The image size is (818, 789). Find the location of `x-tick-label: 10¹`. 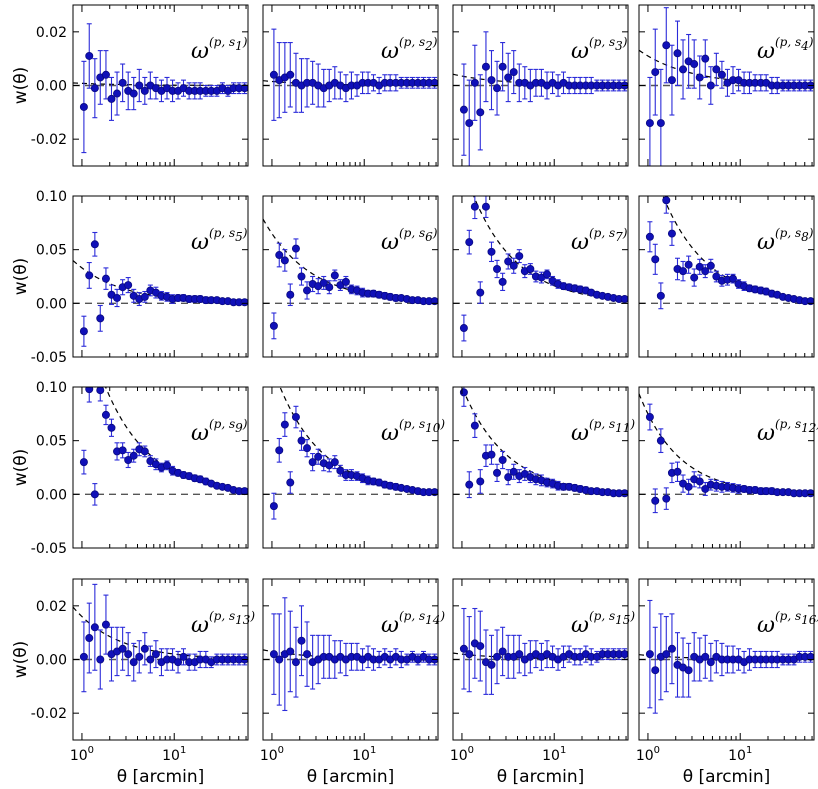

x-tick-label: 10¹ is located at coordinates (364, 754).